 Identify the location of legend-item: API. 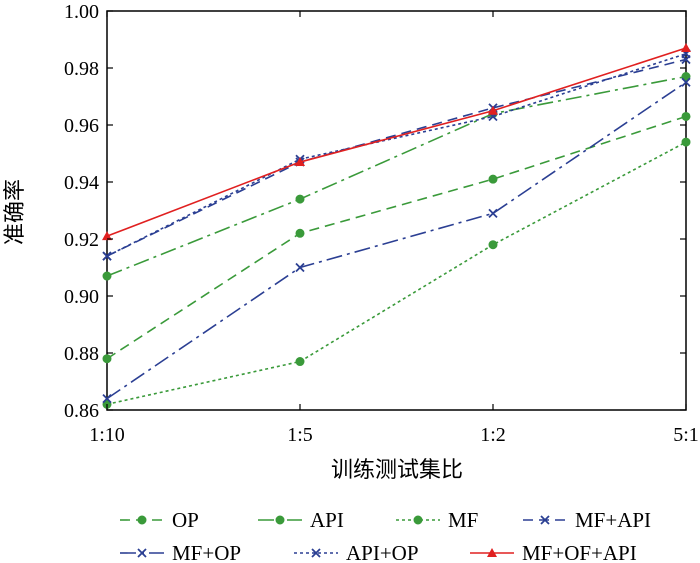
(301, 520).